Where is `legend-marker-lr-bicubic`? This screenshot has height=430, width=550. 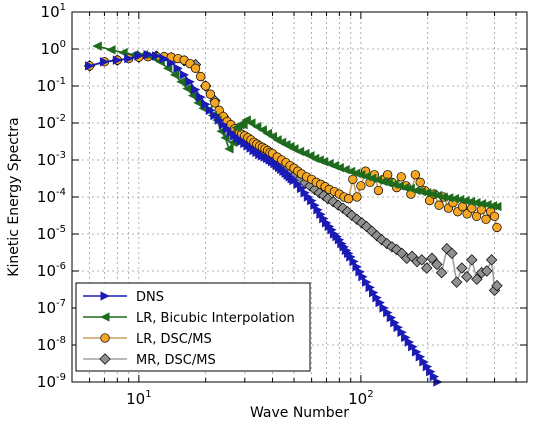
legend-marker-lr-bicubic is located at coordinates (105, 317).